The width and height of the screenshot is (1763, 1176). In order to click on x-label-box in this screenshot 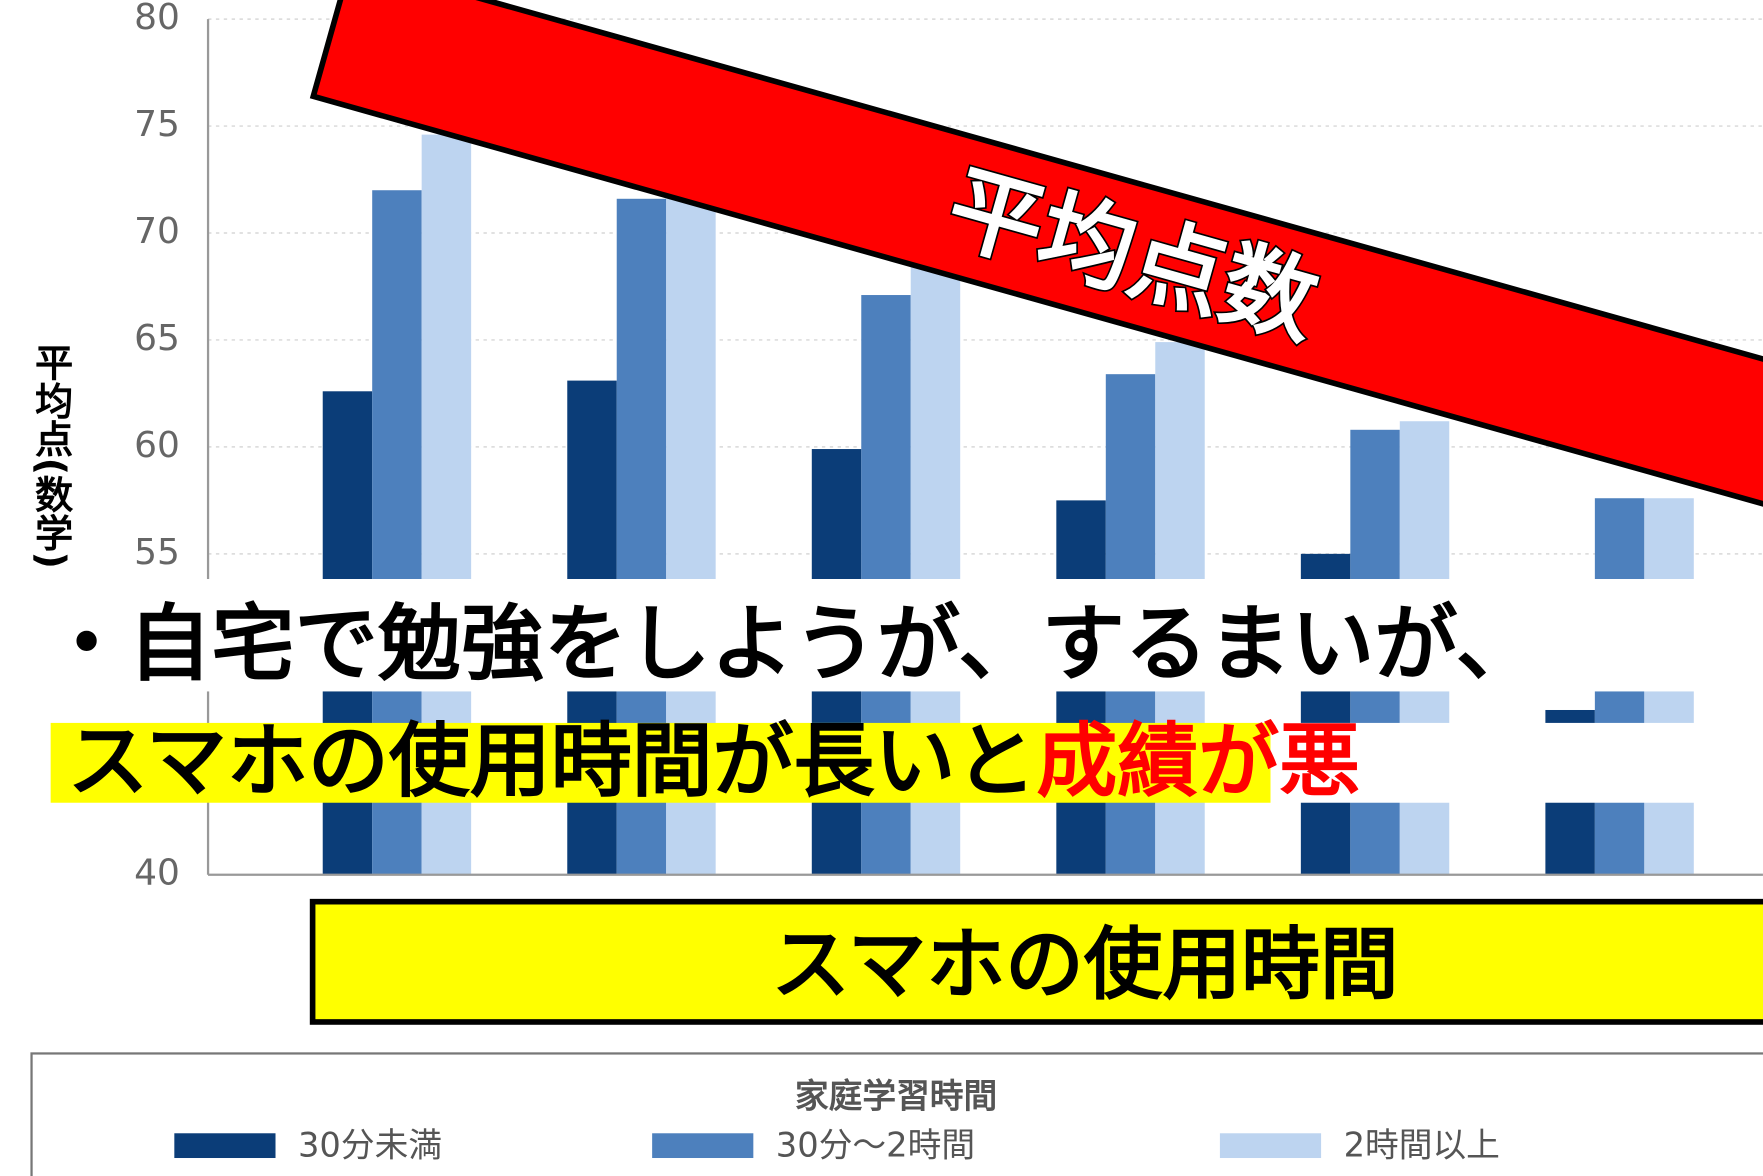, I will do `click(1036, 961)`.